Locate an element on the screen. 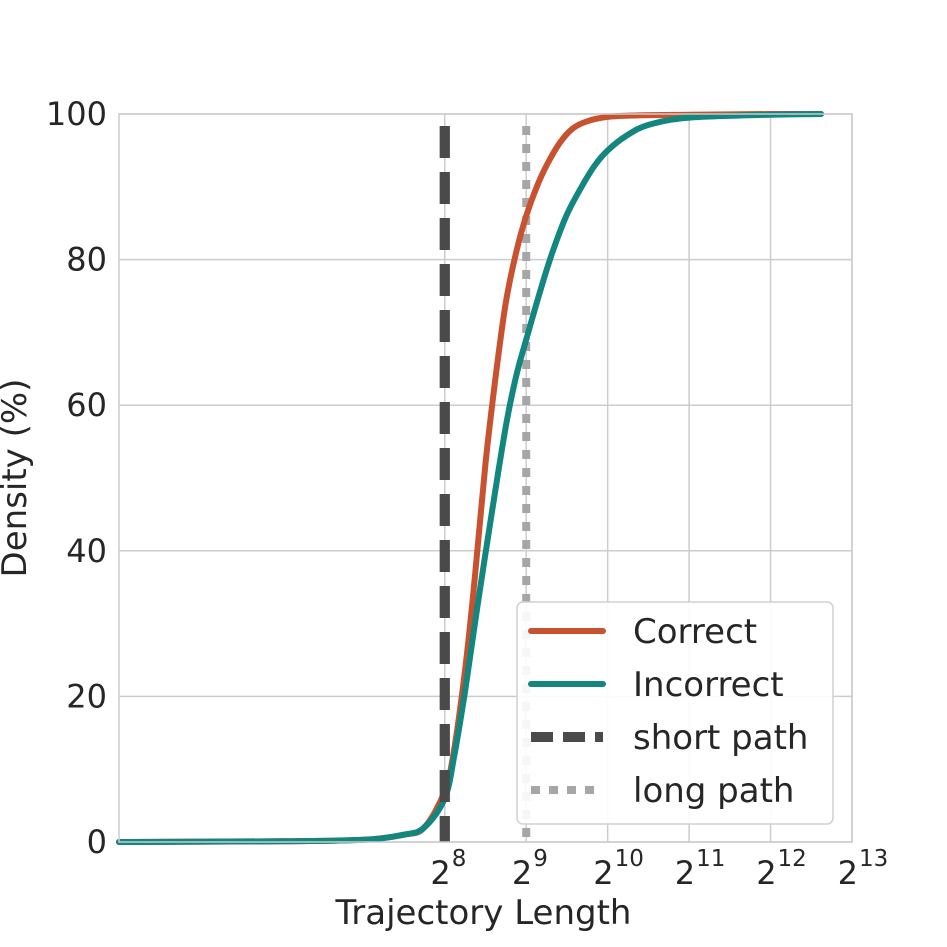  x-tick-exponent: 12 is located at coordinates (792, 859).